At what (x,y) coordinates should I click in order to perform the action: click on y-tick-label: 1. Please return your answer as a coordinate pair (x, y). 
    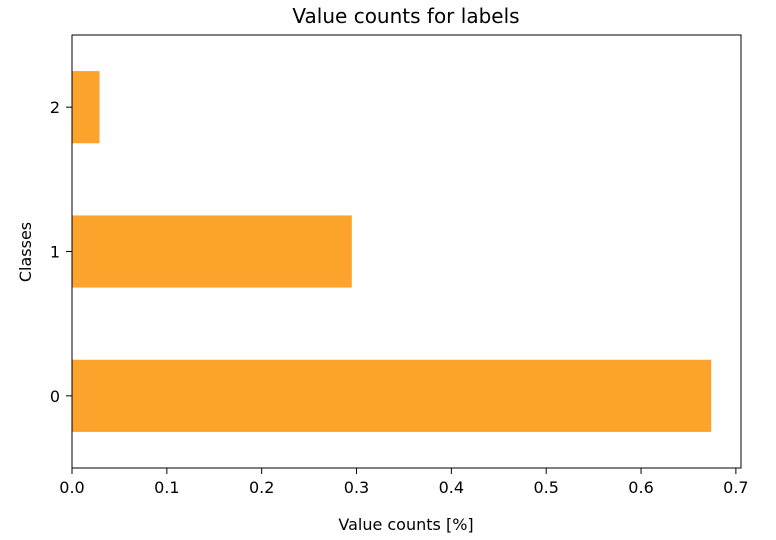
    Looking at the image, I should click on (55, 252).